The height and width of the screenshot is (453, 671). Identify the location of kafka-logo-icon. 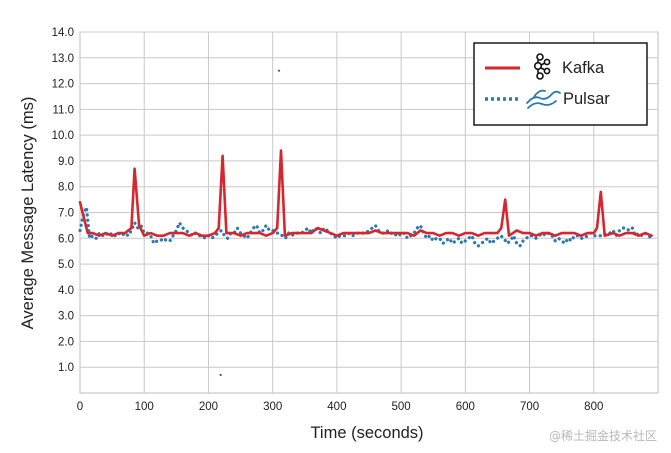
(542, 66).